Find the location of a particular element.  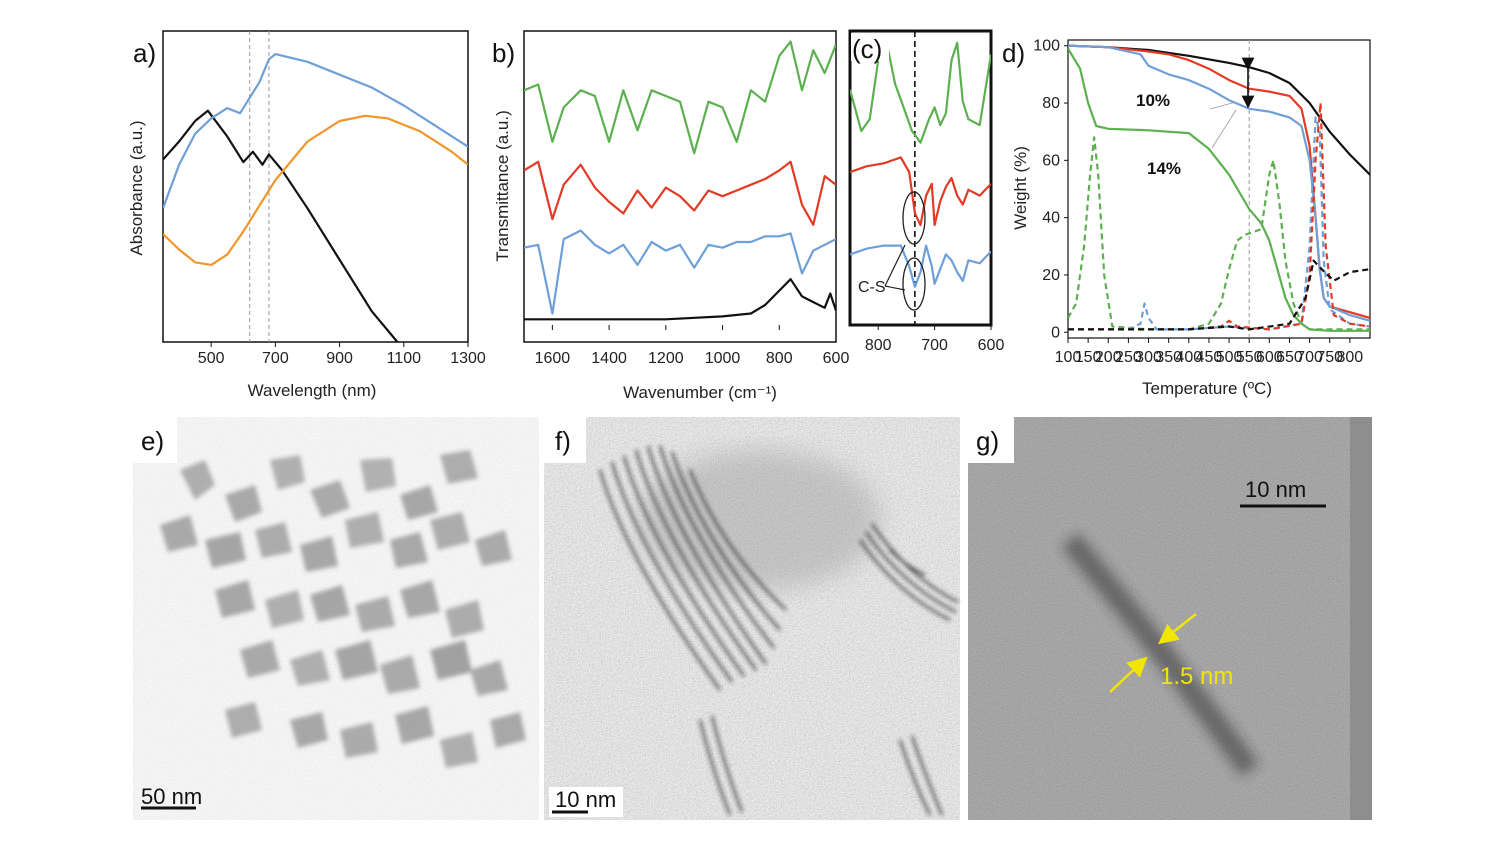

x-tick-label-d: 800 is located at coordinates (1350, 357).